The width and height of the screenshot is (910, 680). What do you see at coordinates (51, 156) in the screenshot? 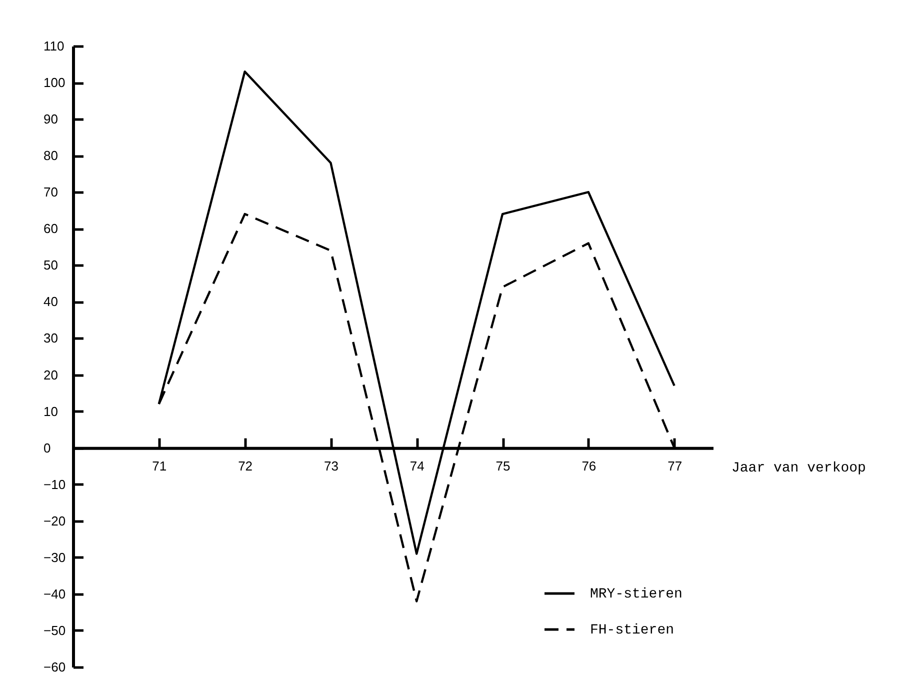
I see `y-tick-label: 80` at bounding box center [51, 156].